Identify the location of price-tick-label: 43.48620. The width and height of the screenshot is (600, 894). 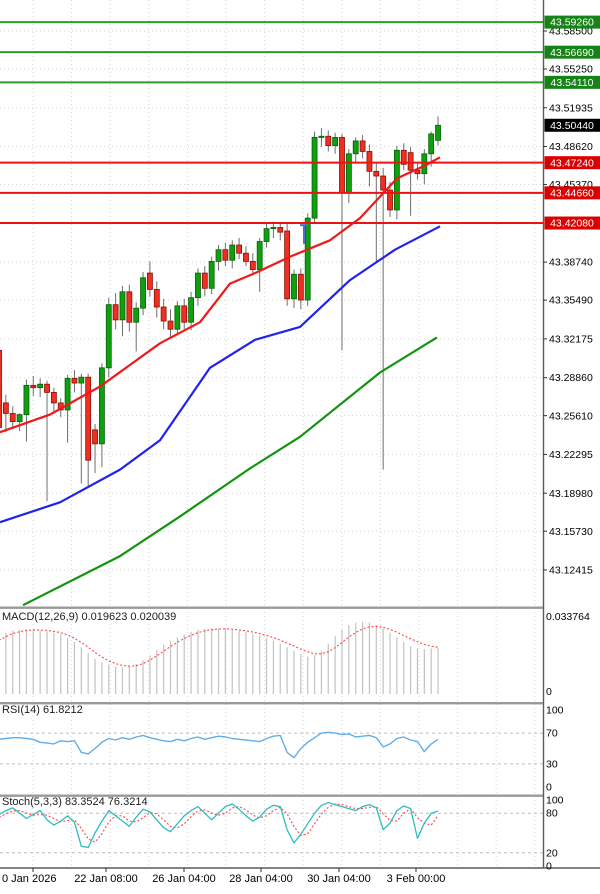
(571, 147).